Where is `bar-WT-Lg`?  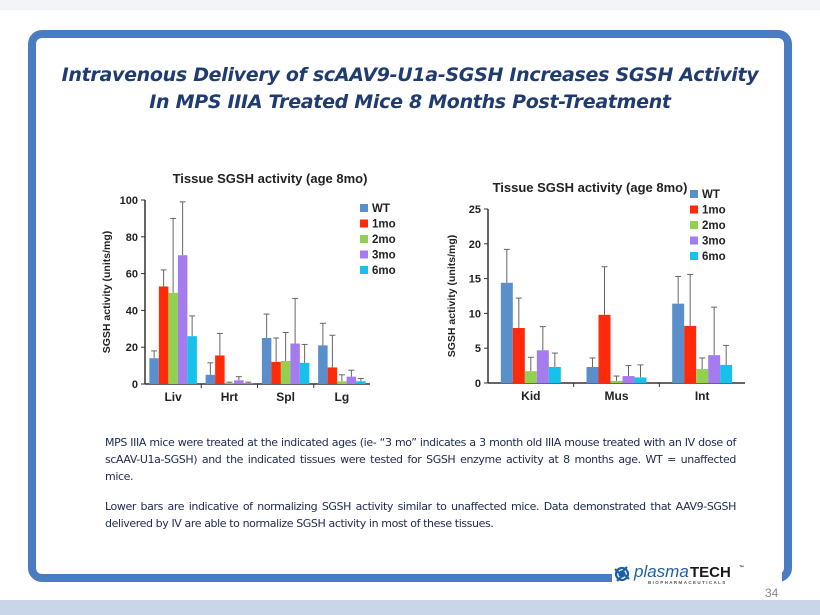 bar-WT-Lg is located at coordinates (323, 364).